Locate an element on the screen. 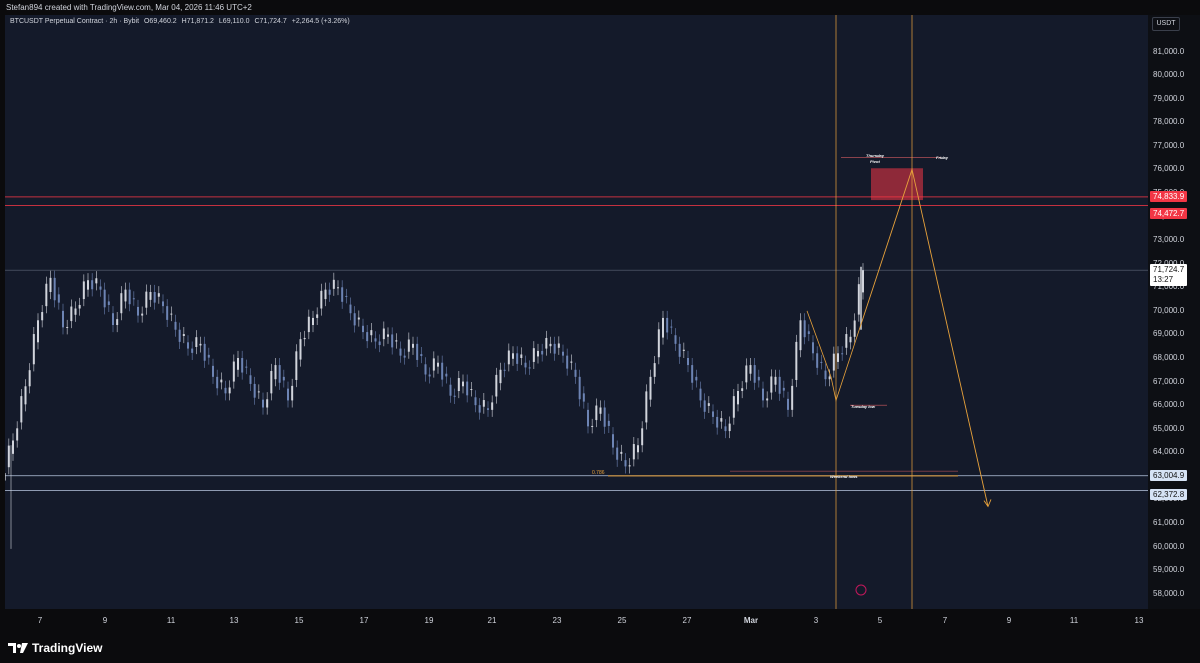 The height and width of the screenshot is (663, 1200). annotation-friday: Friday is located at coordinates (942, 157).